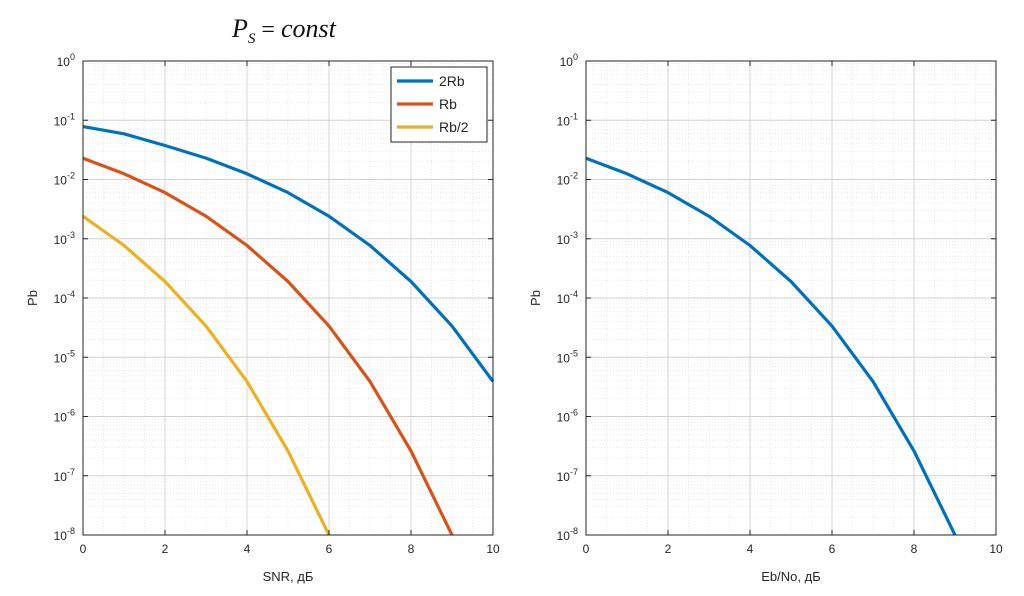 This screenshot has width=1024, height=596. I want to click on title-subscript: S, so click(252, 39).